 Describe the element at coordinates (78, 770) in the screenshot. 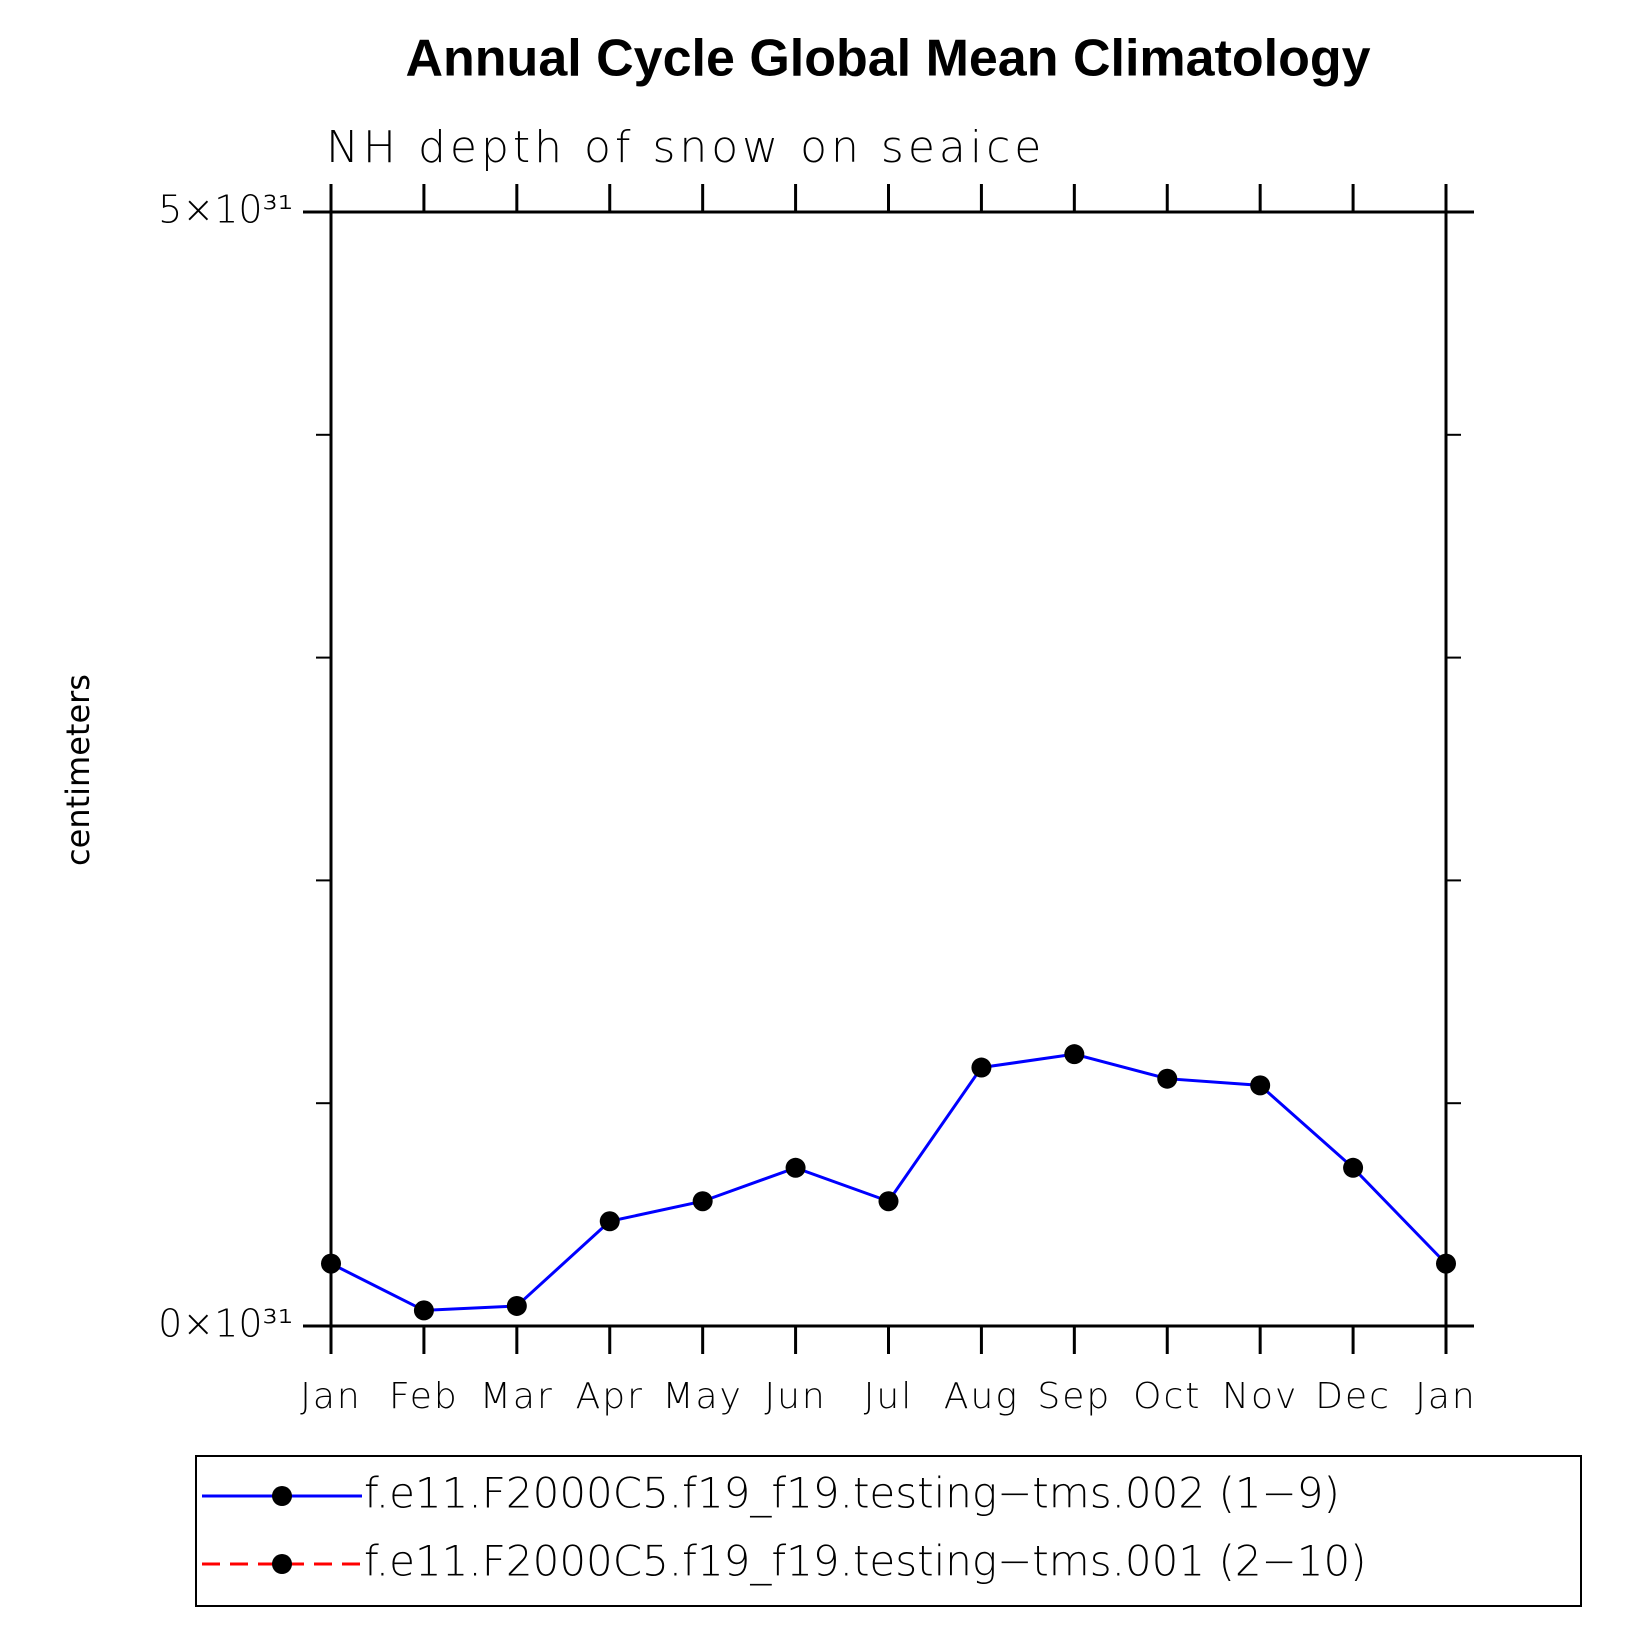

I see `y-axis-label: centimeters` at that location.